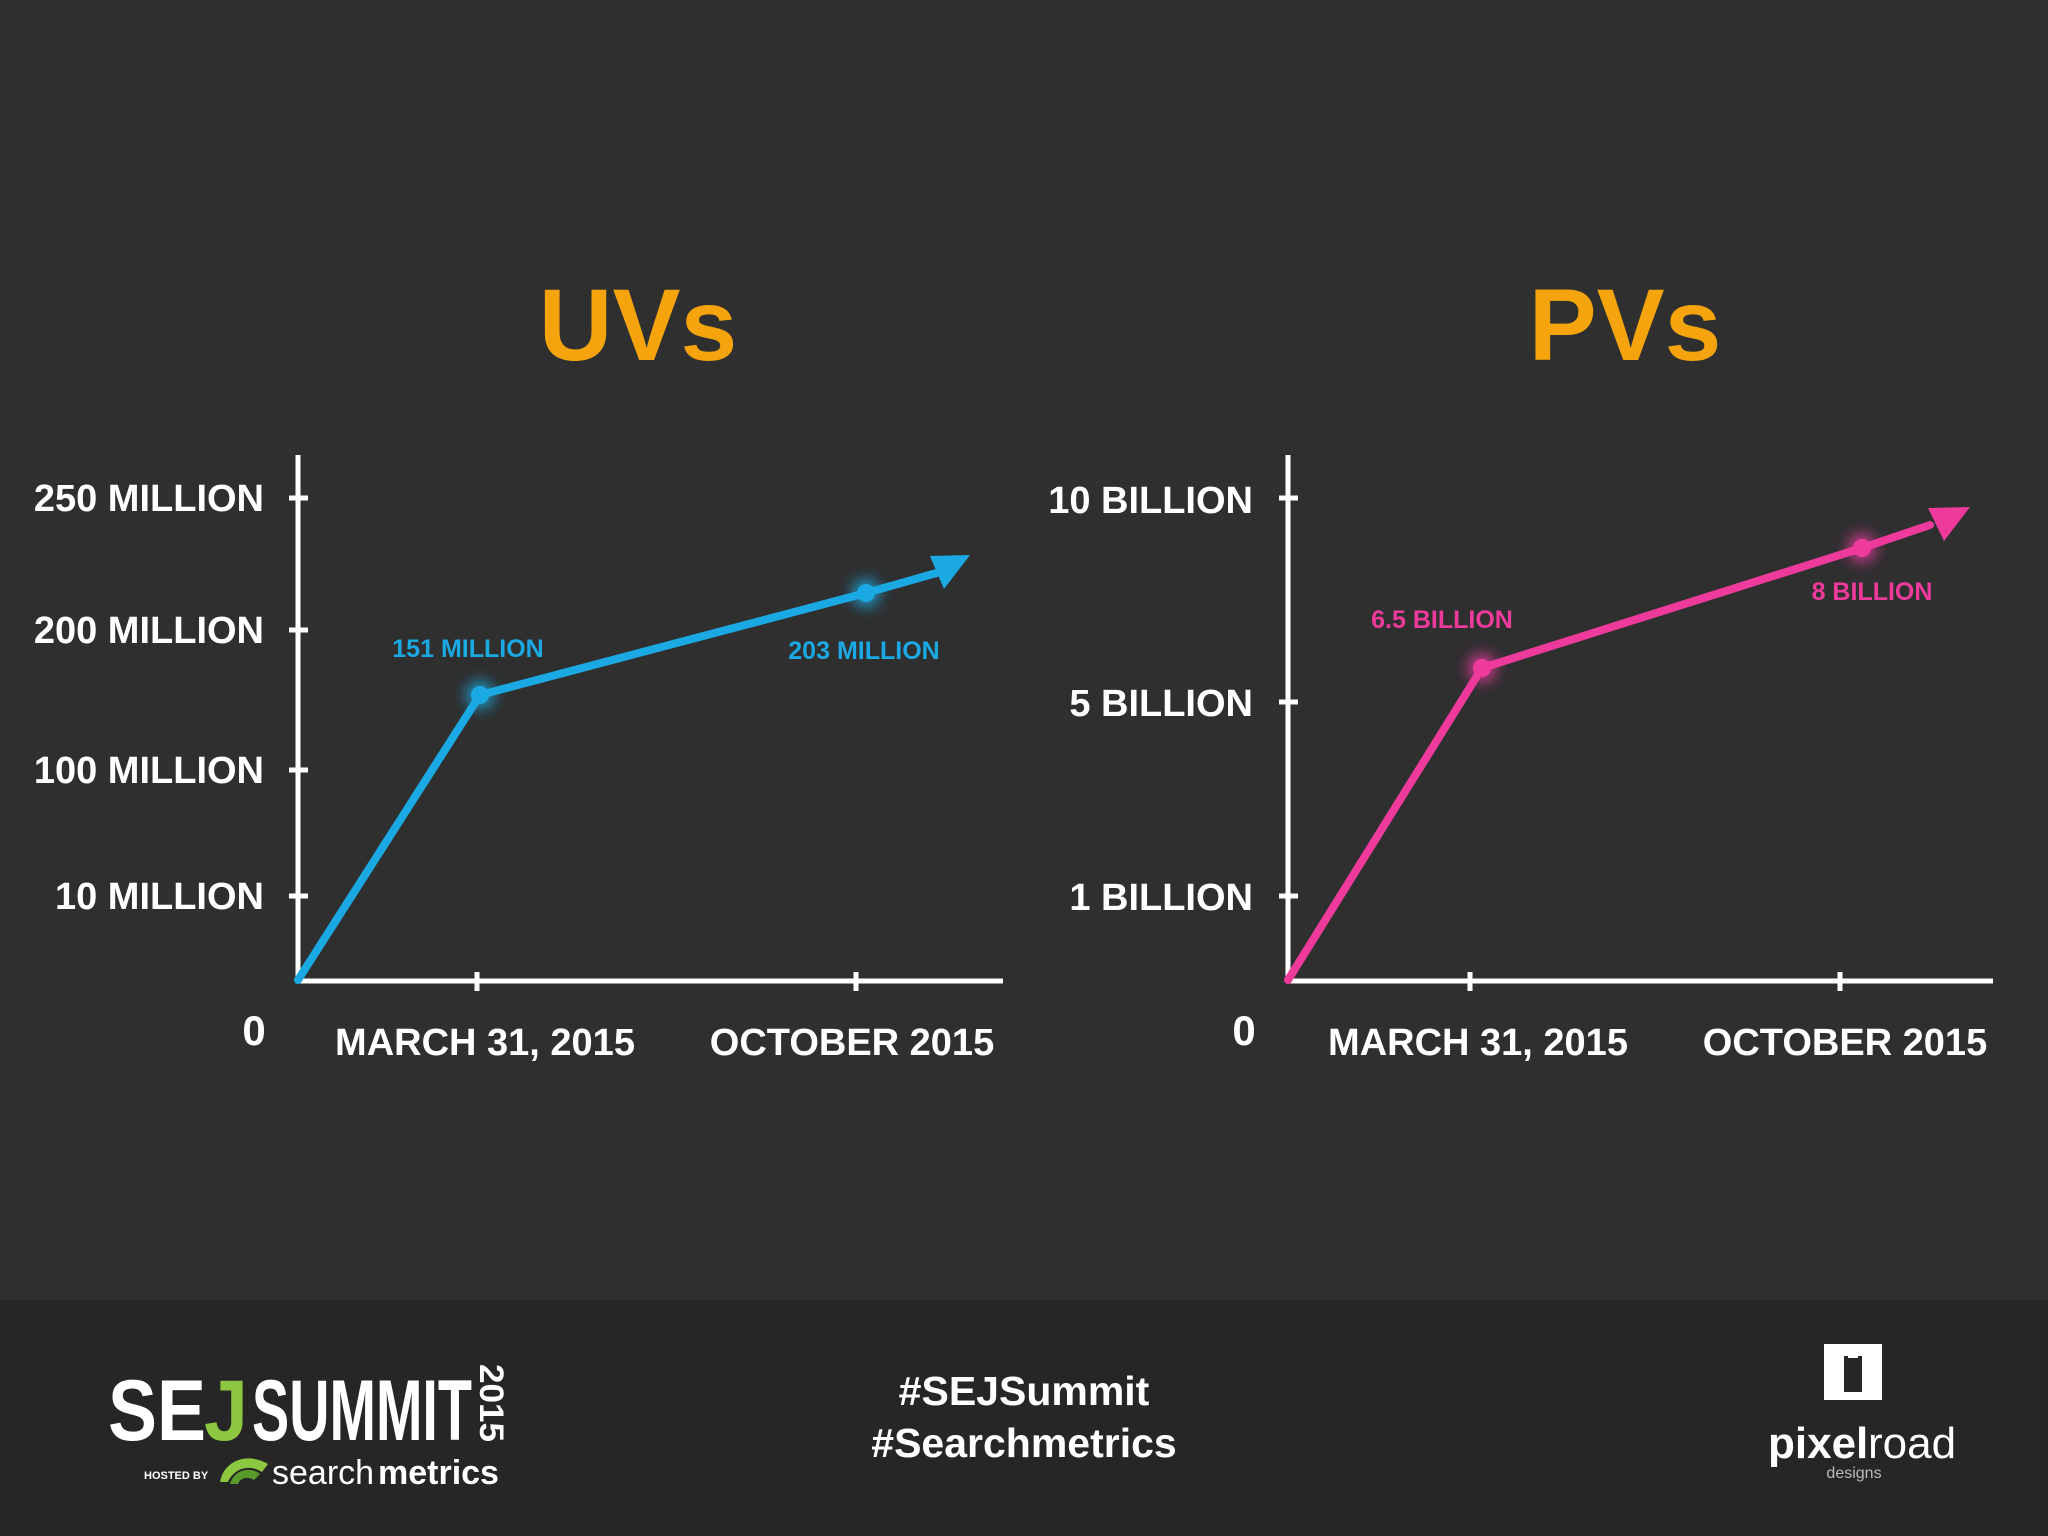 Image resolution: width=2048 pixels, height=1536 pixels. What do you see at coordinates (1627, 745) in the screenshot?
I see `pv-series: 6.5 BILLION 8 BILLION` at bounding box center [1627, 745].